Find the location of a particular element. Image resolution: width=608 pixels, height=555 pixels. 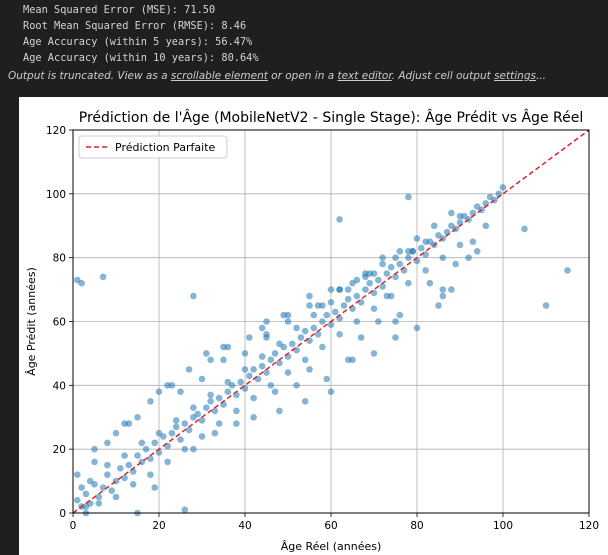

y-tick-label: 120 is located at coordinates (56, 131).